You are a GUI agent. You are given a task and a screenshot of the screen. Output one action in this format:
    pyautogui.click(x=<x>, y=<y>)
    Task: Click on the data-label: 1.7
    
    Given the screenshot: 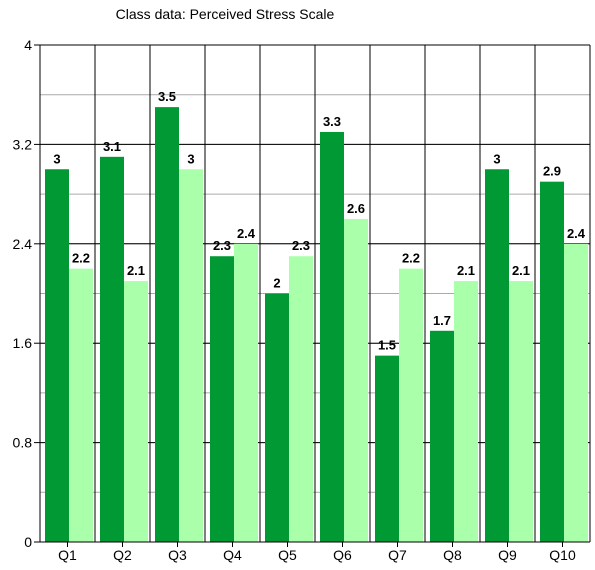 What is the action you would take?
    pyautogui.click(x=442, y=320)
    